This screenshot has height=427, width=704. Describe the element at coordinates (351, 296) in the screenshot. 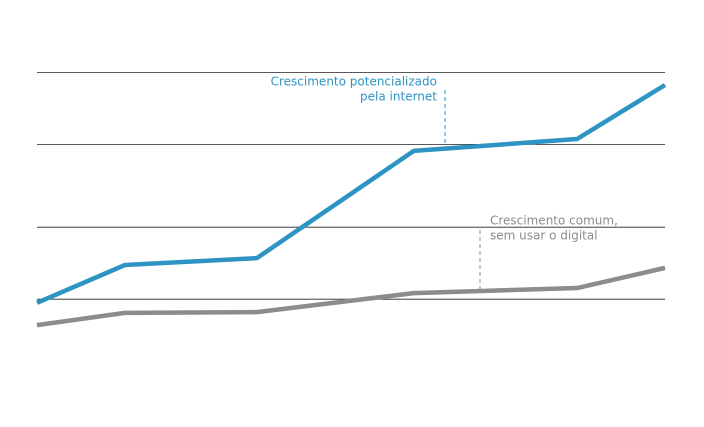

I see `series-line` at that location.